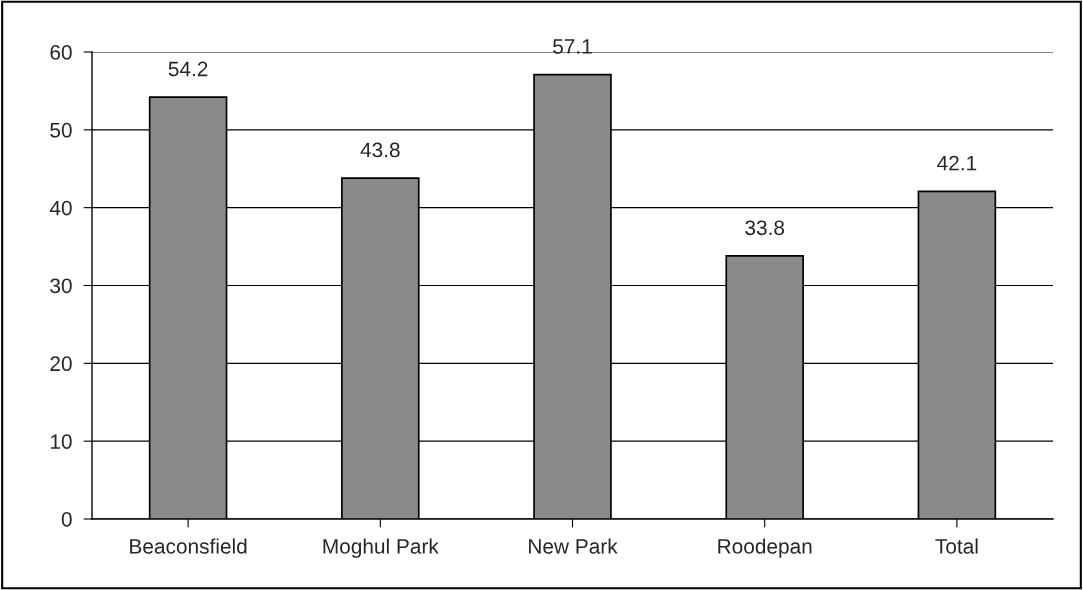 The image size is (1083, 590). What do you see at coordinates (572, 46) in the screenshot?
I see `data-label: 57.1` at bounding box center [572, 46].